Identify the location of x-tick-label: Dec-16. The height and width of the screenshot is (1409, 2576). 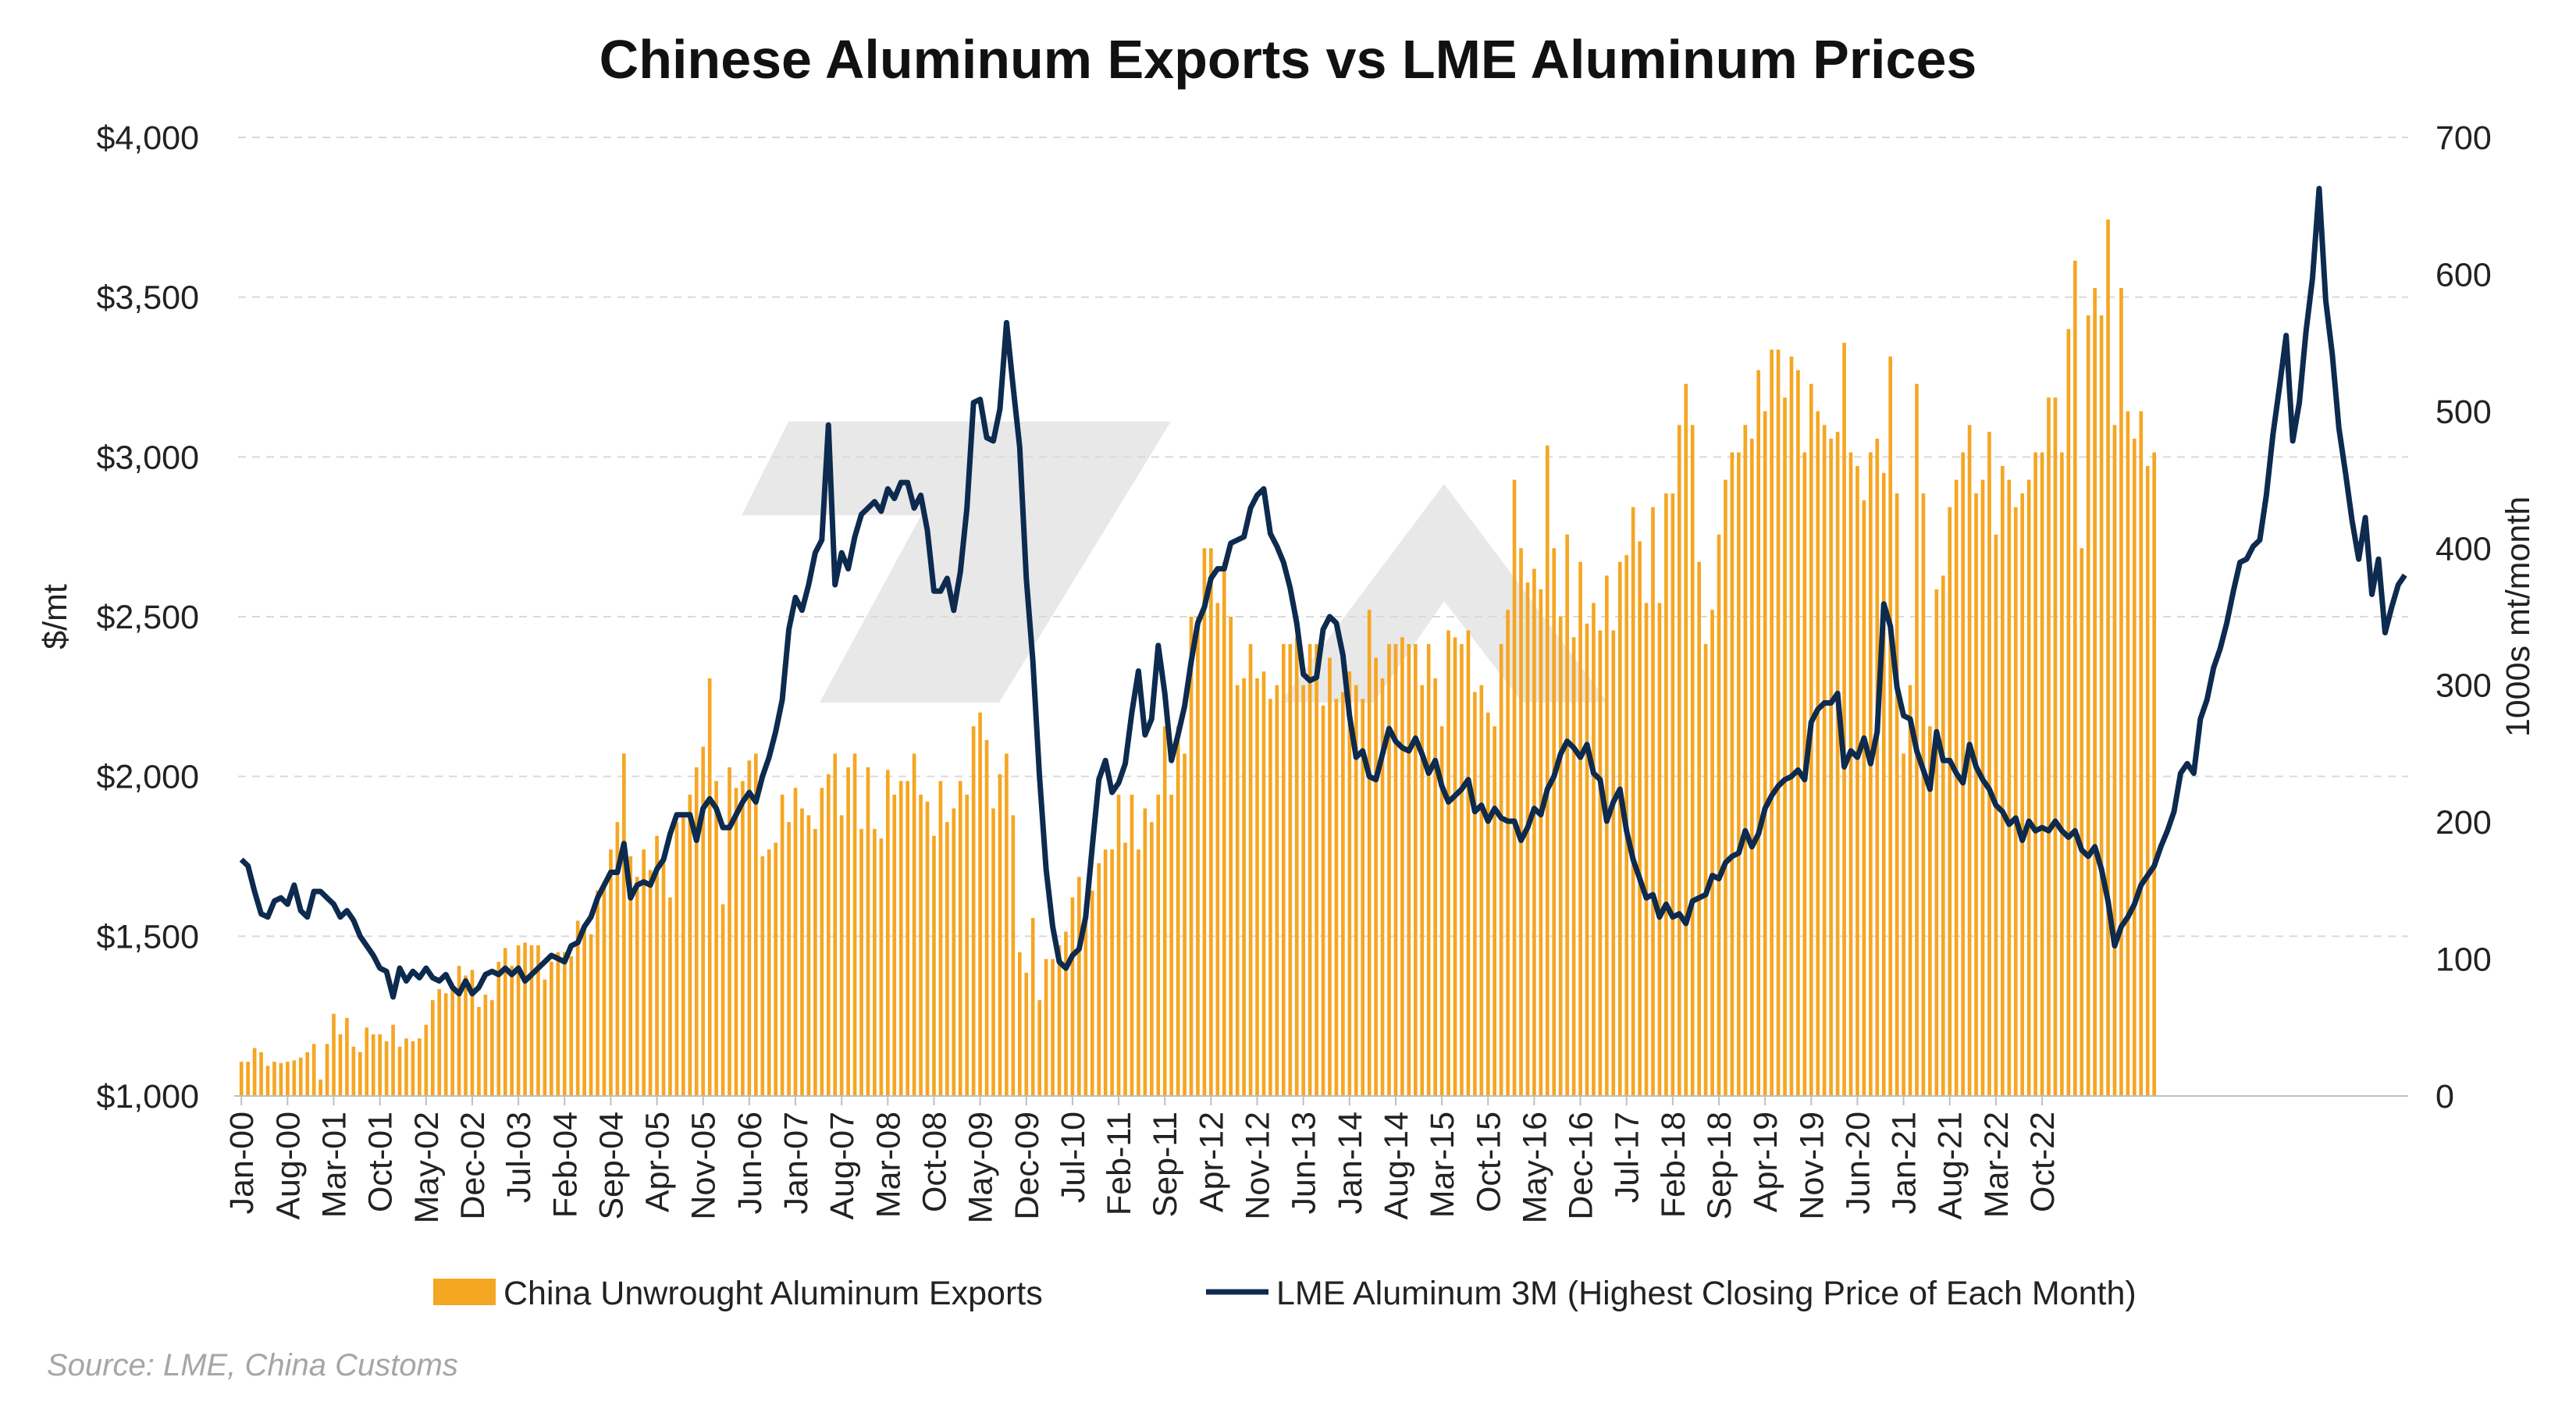
(1581, 1166).